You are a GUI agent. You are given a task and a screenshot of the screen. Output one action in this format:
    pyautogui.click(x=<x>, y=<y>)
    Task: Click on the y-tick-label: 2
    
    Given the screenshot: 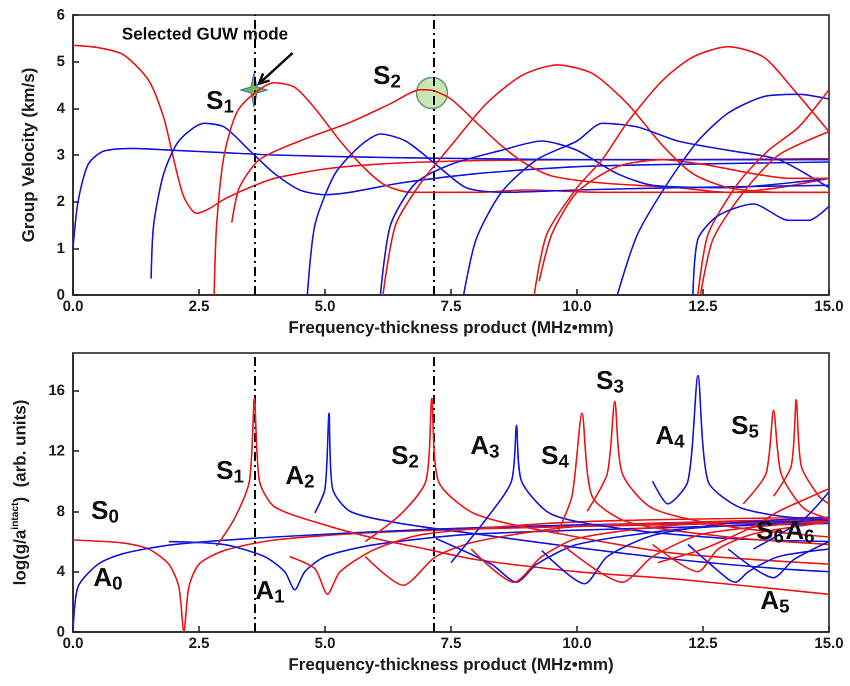 What is the action you would take?
    pyautogui.click(x=60, y=201)
    